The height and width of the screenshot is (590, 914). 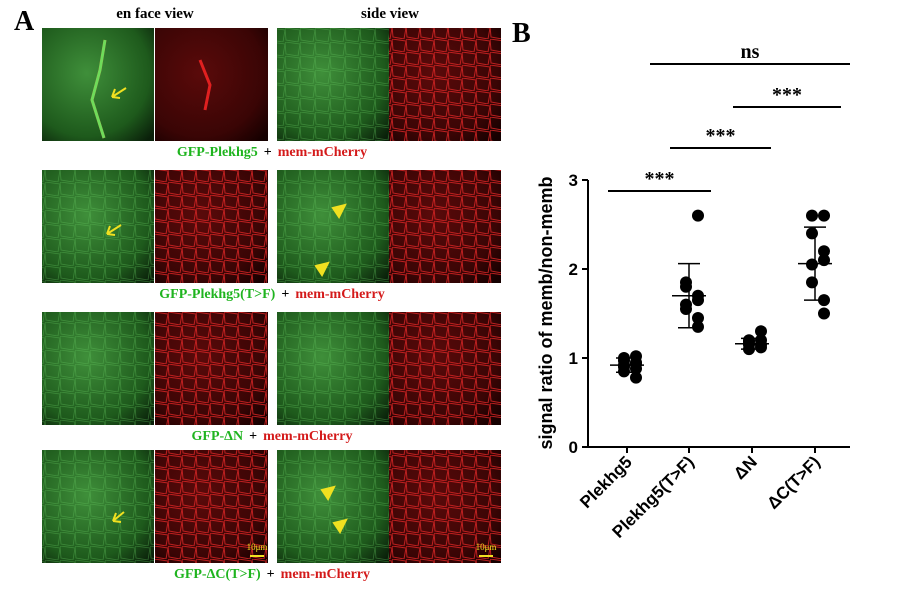 I want to click on column-header: en face view, so click(x=155, y=14).